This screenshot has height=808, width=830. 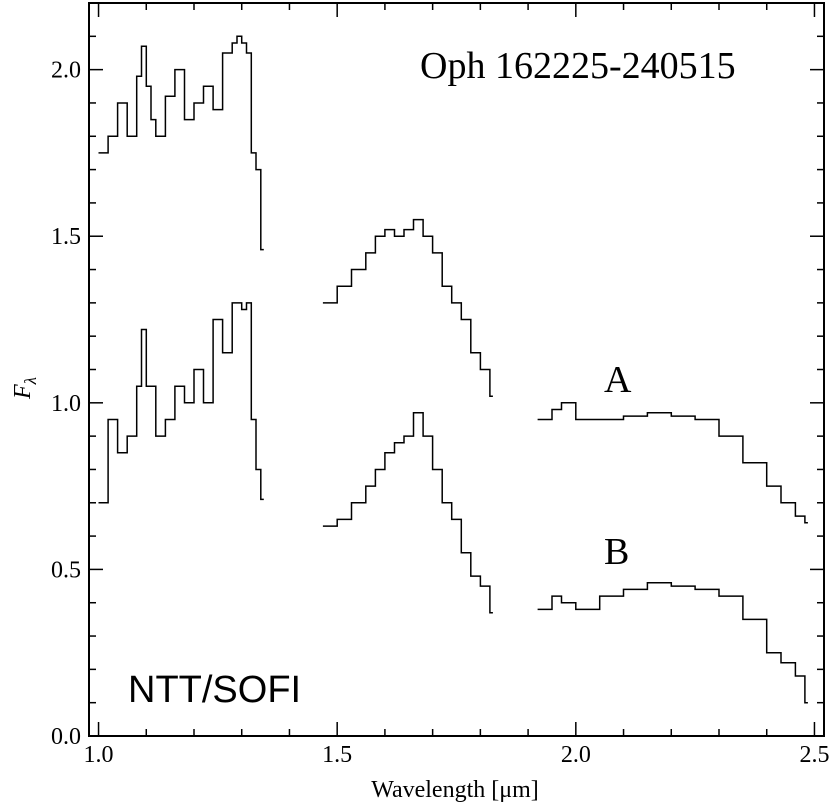 What do you see at coordinates (66, 71) in the screenshot?
I see `y-tick-label: 2.0` at bounding box center [66, 71].